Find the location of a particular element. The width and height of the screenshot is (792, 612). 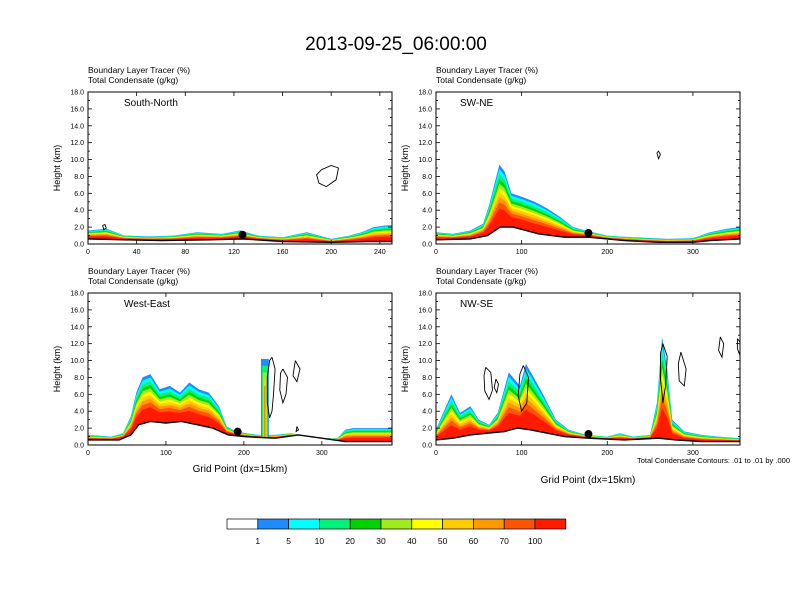

colorbar-label: 1 is located at coordinates (257, 541).